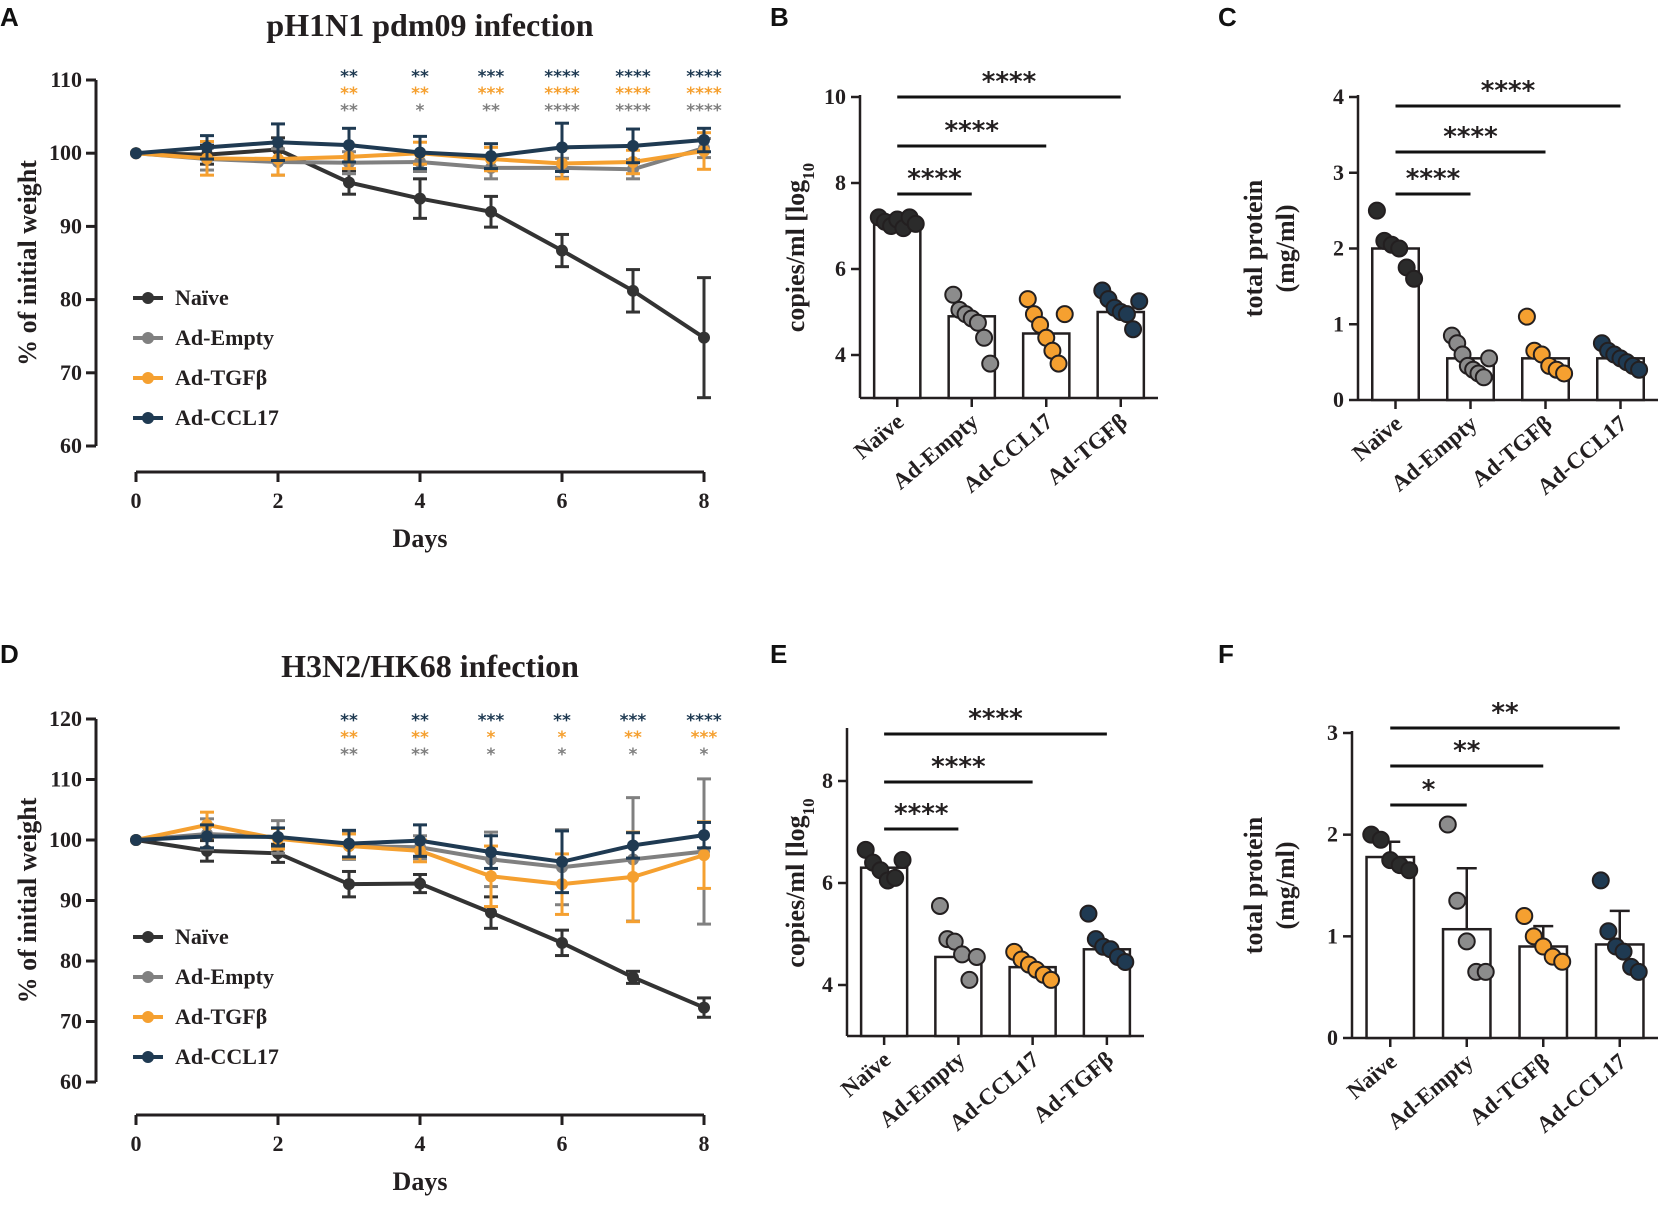  Describe the element at coordinates (795, 891) in the screenshot. I see `y-axis-title-main: copies/ml [log` at that location.